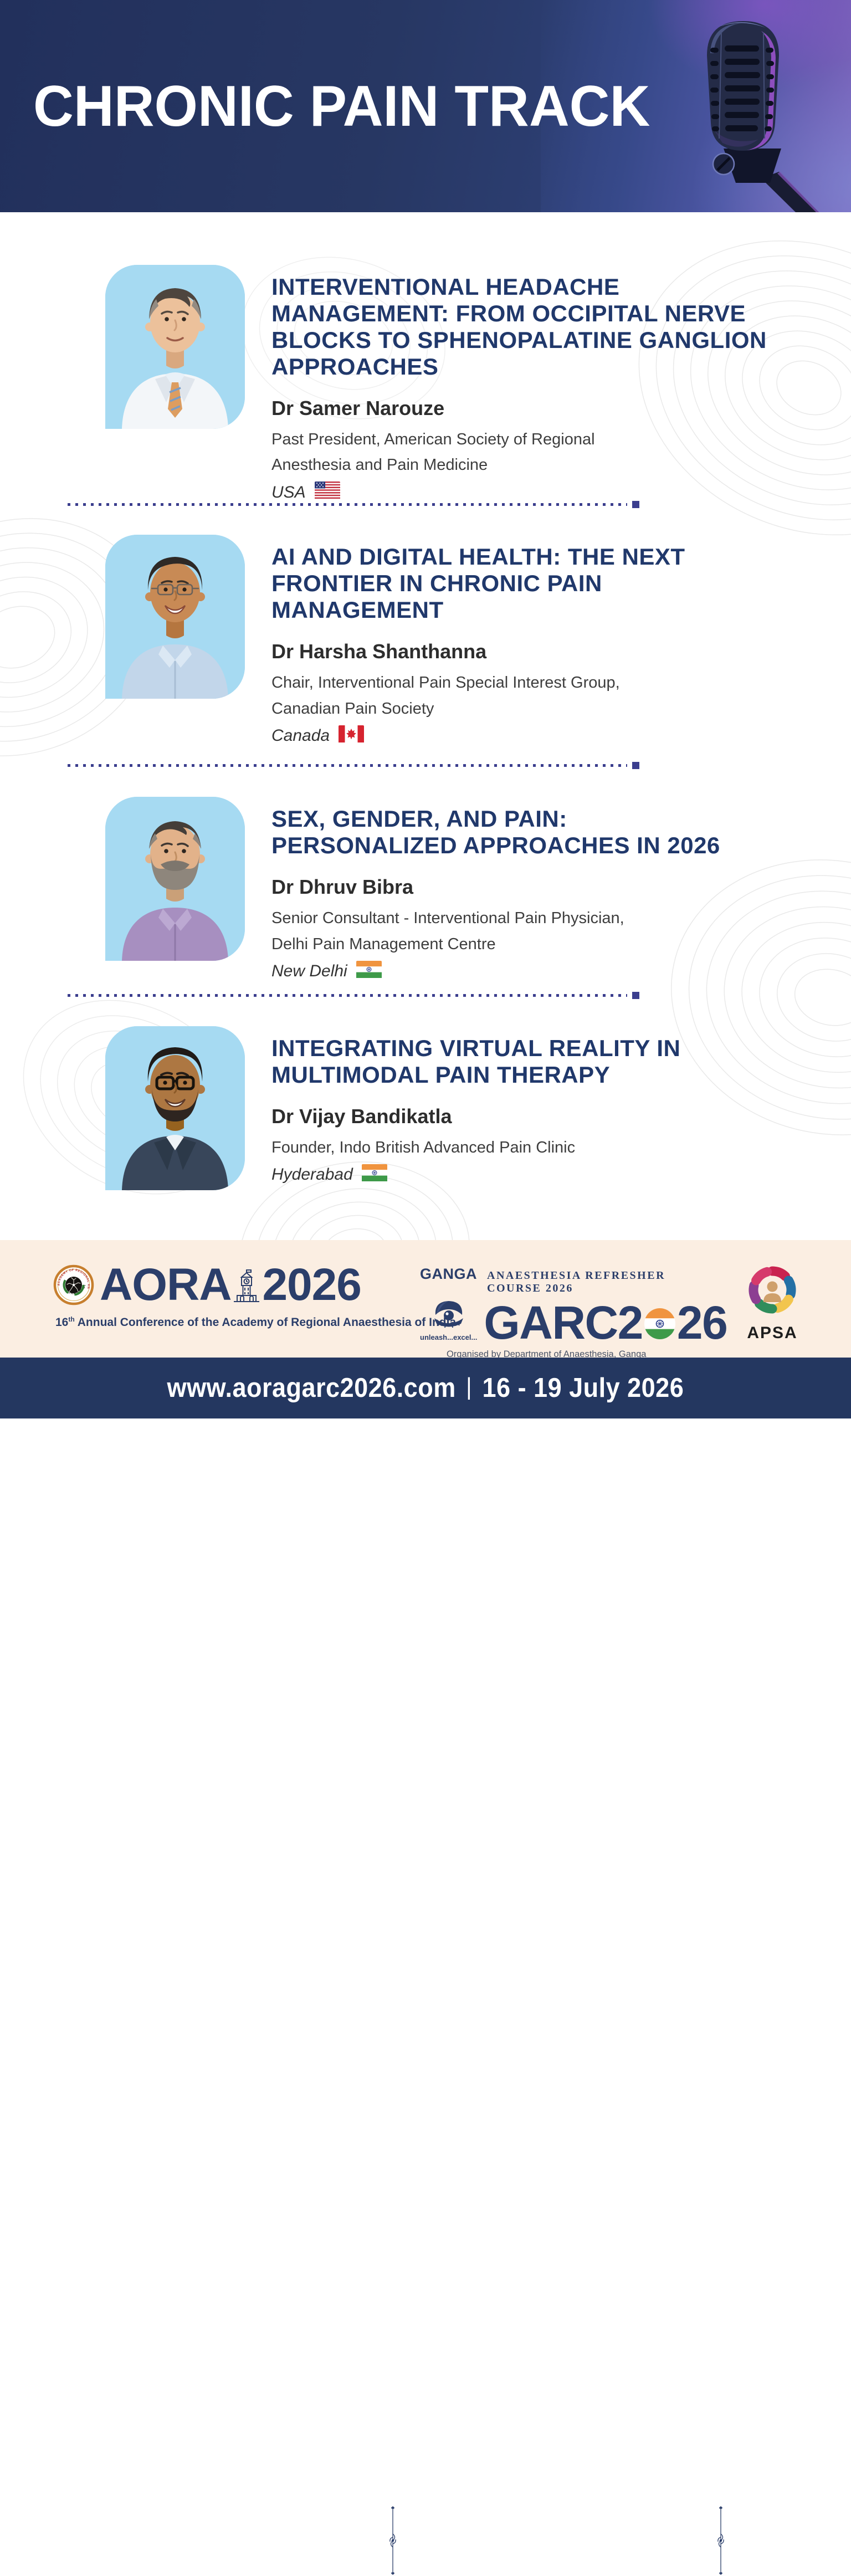 The image size is (851, 2576). I want to click on garc-block: GANGA ANAESTHESIA REFRESHER COURSE 2026, so click(574, 1318).